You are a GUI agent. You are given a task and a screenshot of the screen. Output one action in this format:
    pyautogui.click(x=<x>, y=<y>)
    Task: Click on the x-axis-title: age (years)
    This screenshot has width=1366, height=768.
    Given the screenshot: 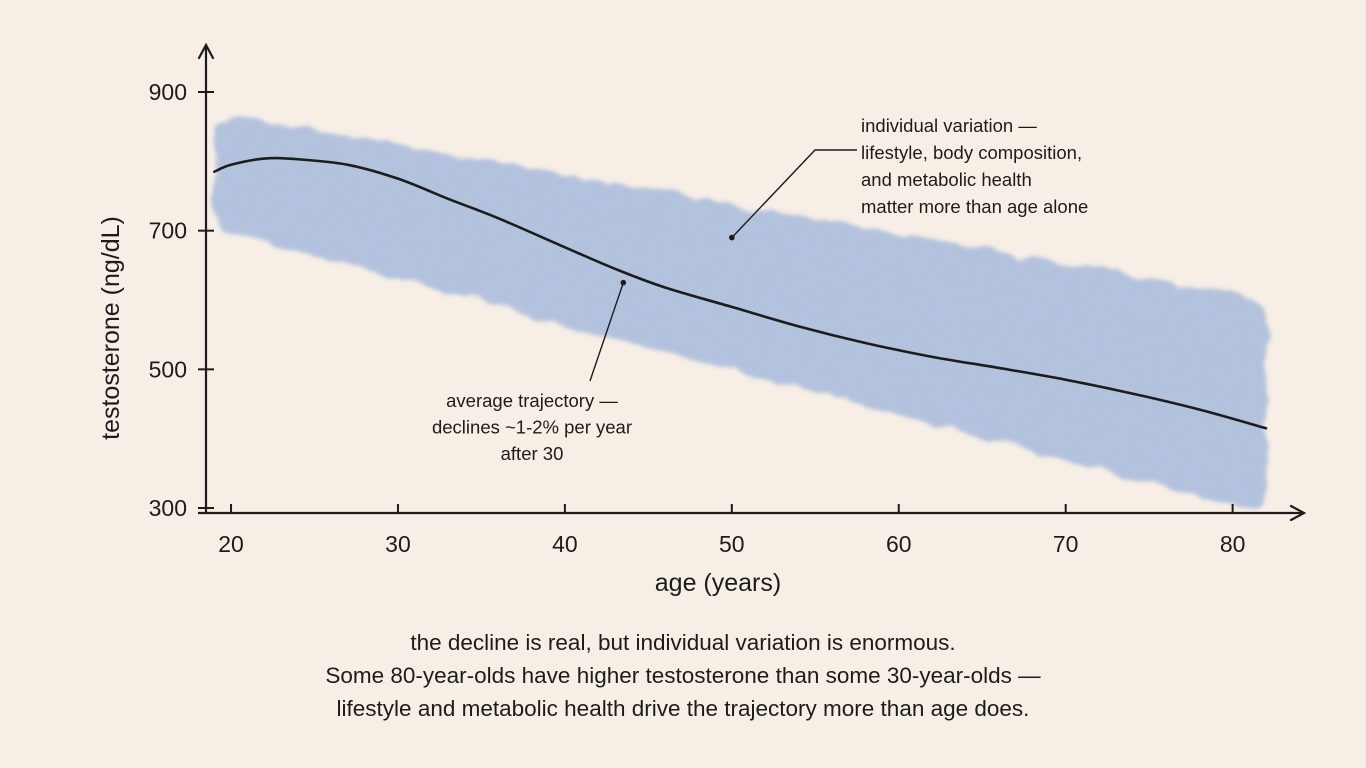 What is the action you would take?
    pyautogui.click(x=718, y=583)
    